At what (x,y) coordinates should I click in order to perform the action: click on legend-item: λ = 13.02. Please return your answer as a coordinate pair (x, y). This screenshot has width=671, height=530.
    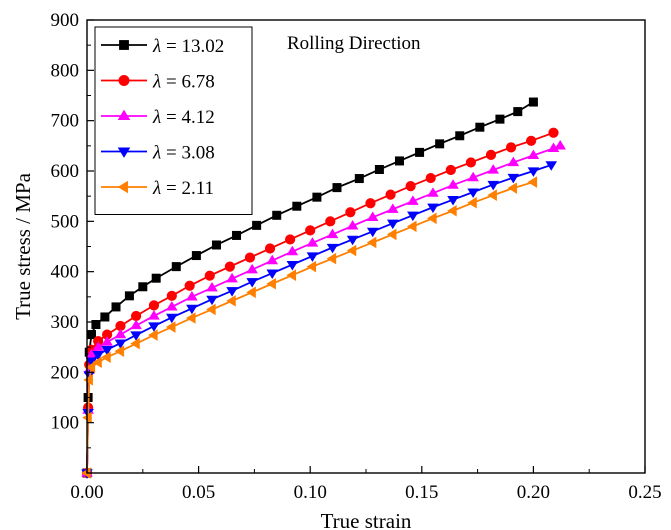
    Looking at the image, I should click on (162, 46).